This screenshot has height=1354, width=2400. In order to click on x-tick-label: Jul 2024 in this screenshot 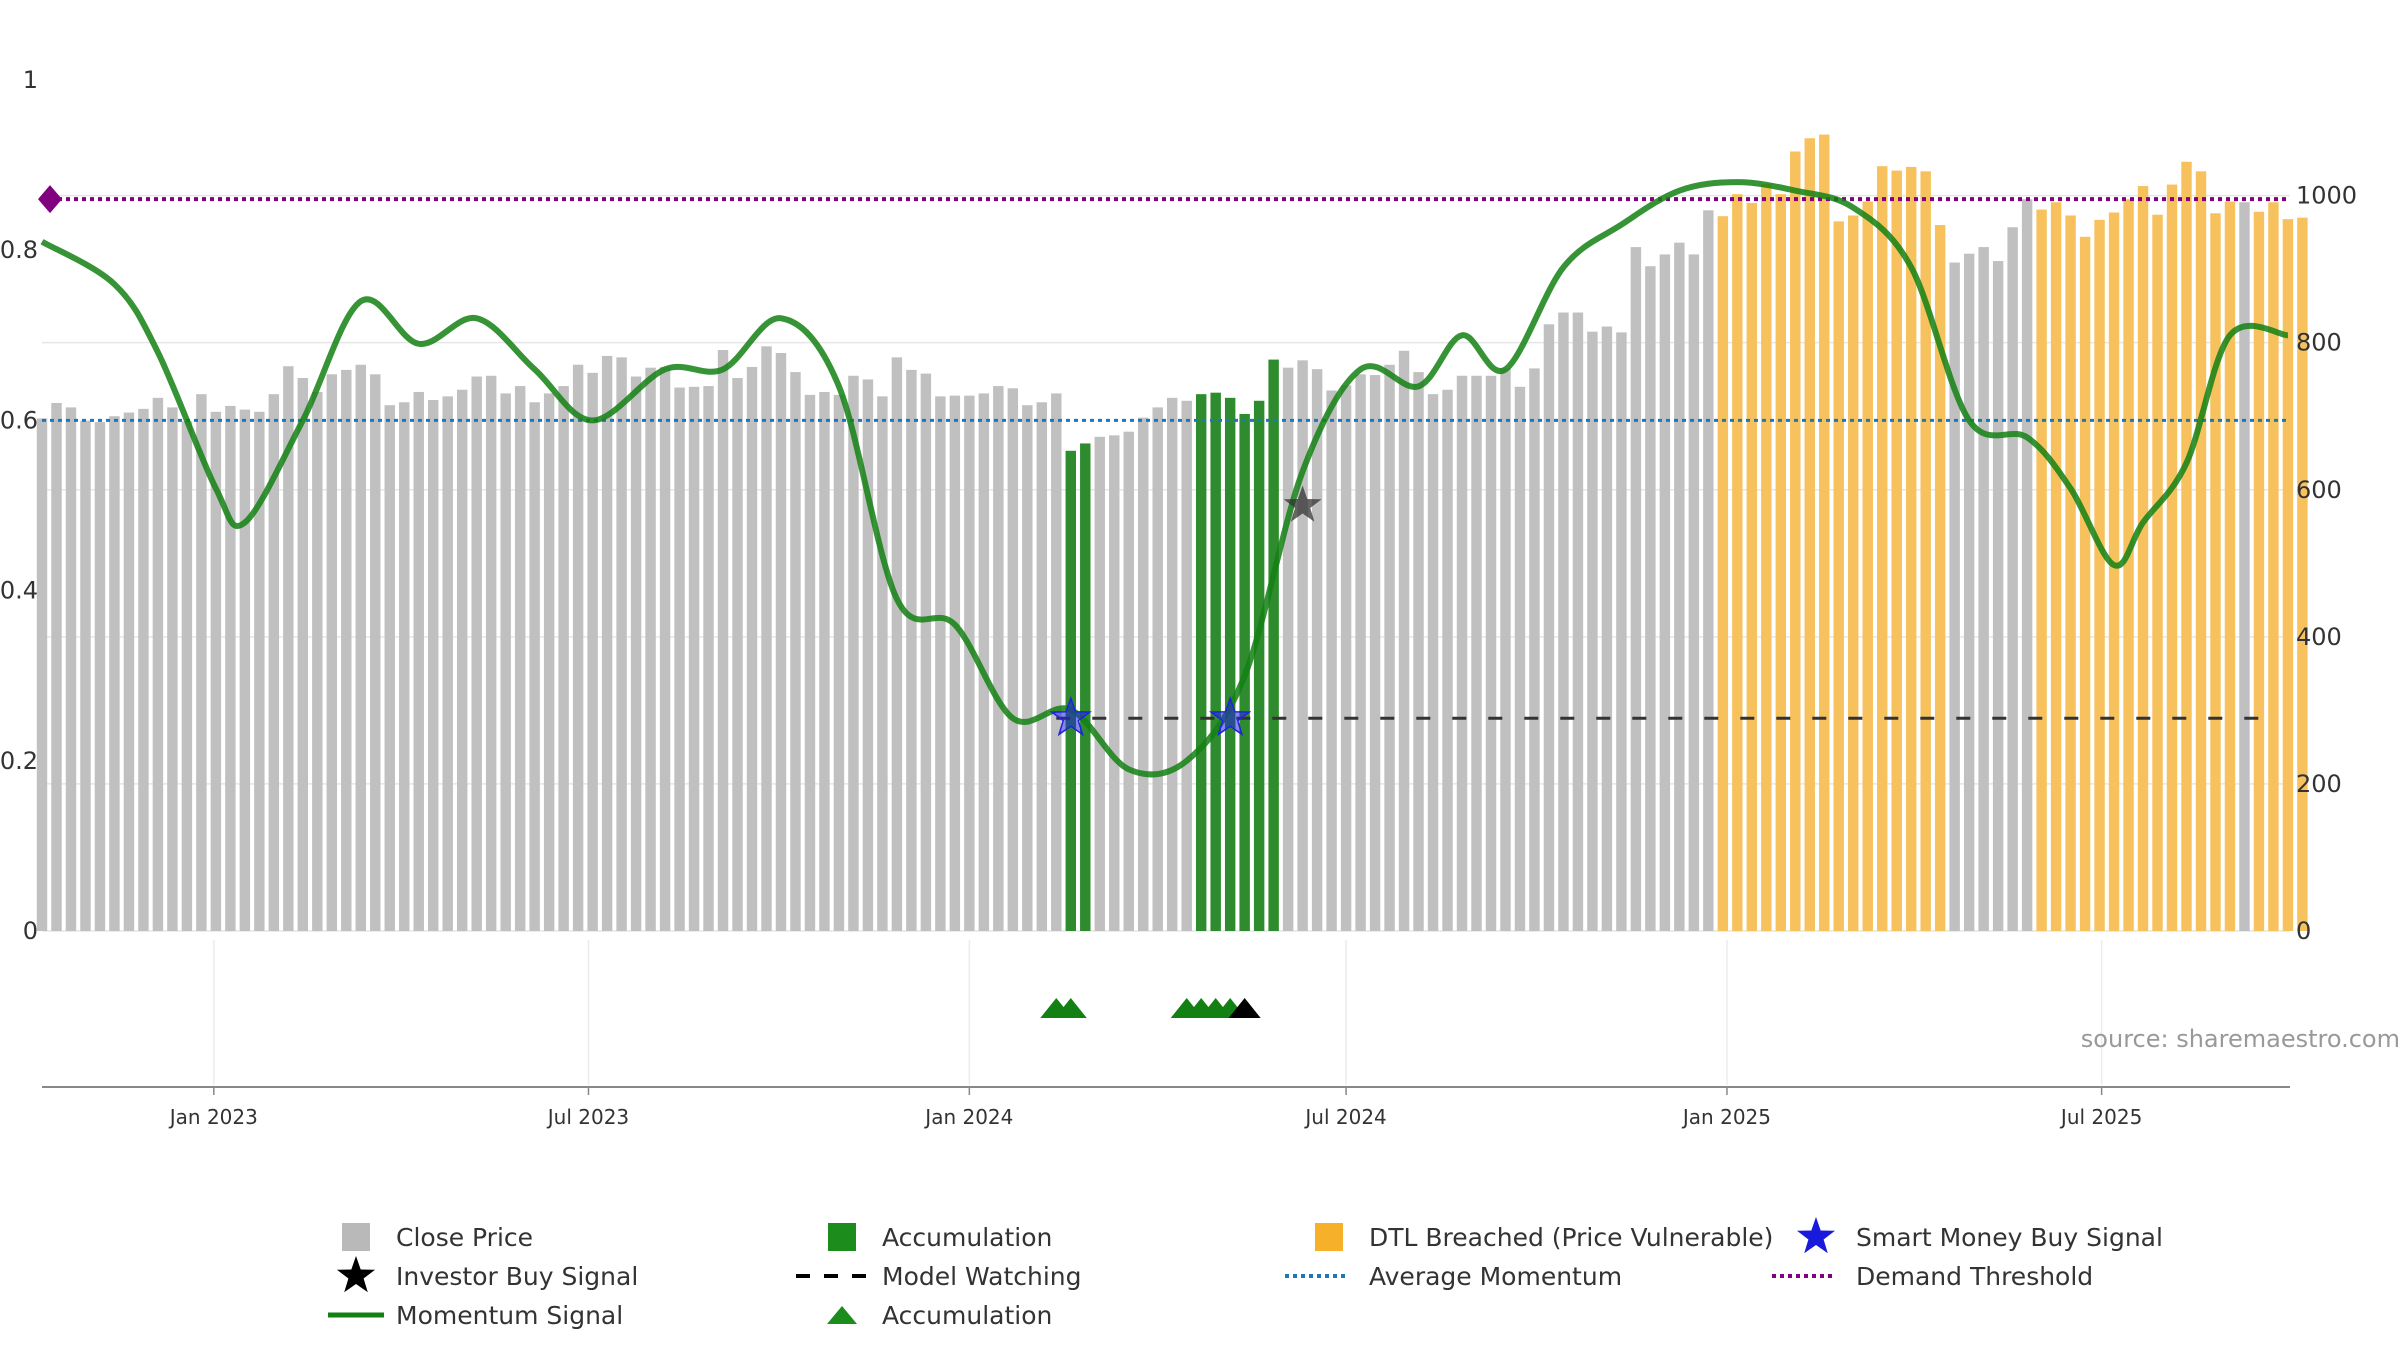, I will do `click(1344, 1117)`.